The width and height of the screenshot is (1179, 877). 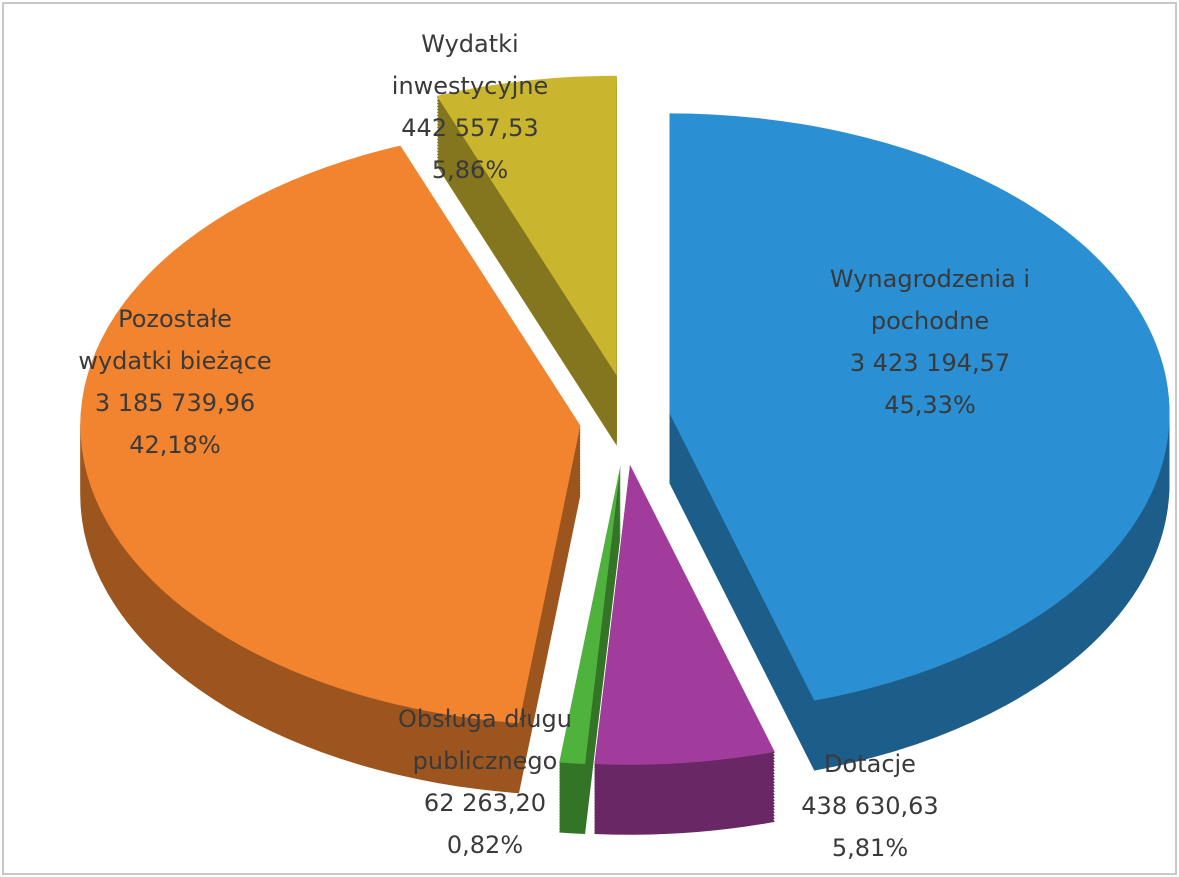 What do you see at coordinates (930, 279) in the screenshot?
I see `category-label: Wynagrodzenia i` at bounding box center [930, 279].